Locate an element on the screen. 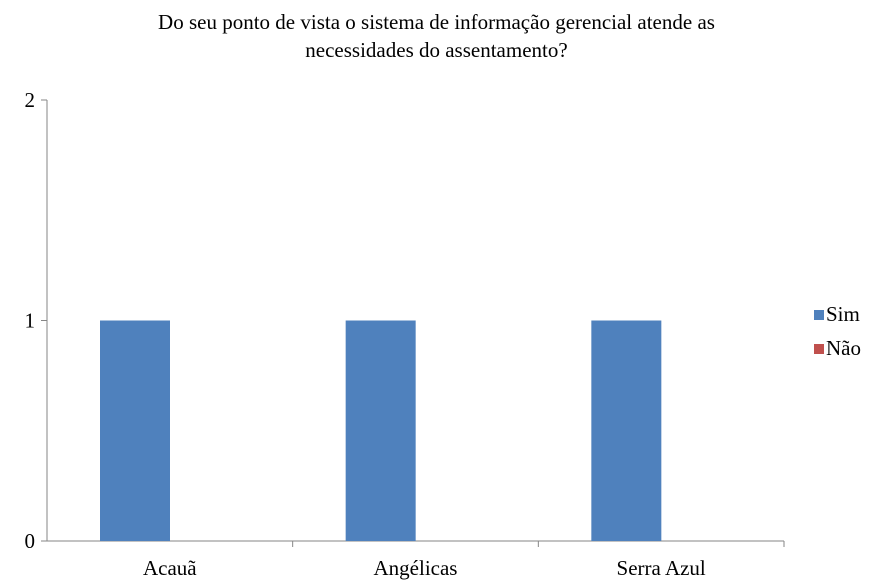  legend-label: Não is located at coordinates (843, 348).